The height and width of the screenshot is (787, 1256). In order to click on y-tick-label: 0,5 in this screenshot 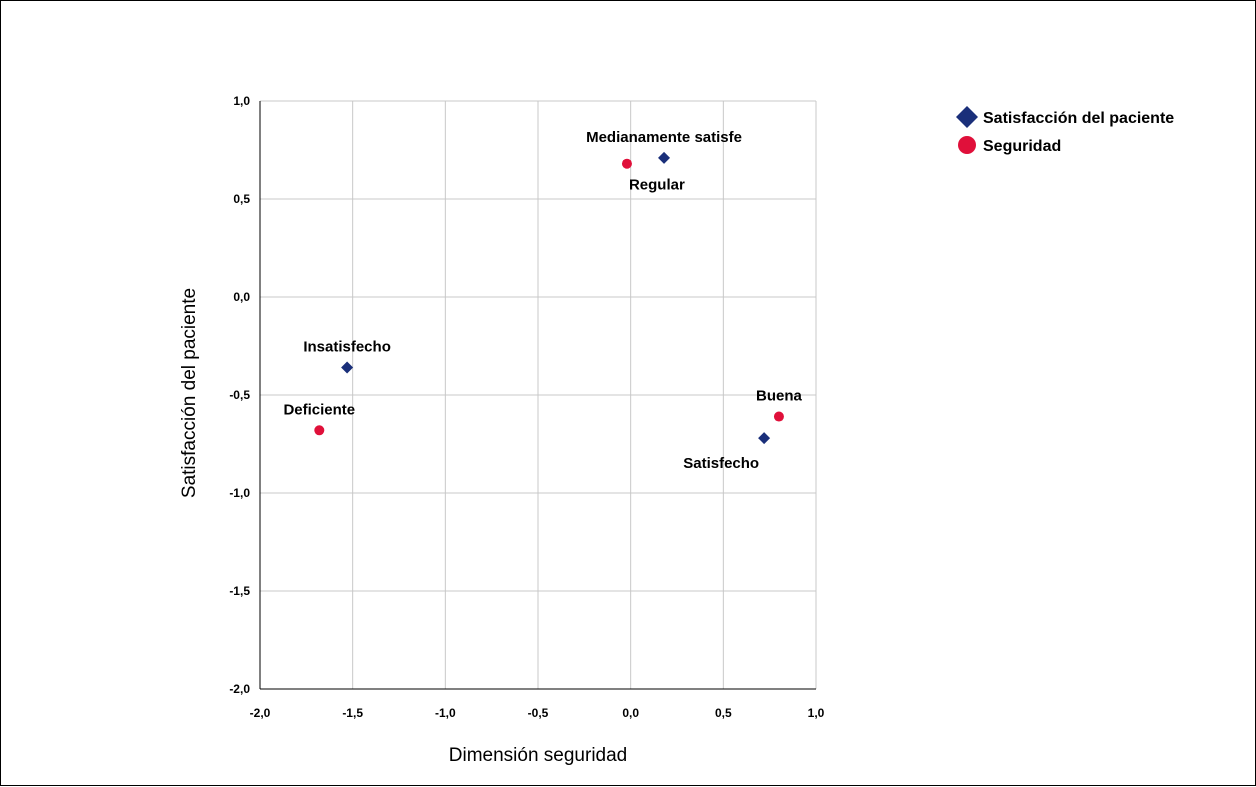, I will do `click(241, 199)`.